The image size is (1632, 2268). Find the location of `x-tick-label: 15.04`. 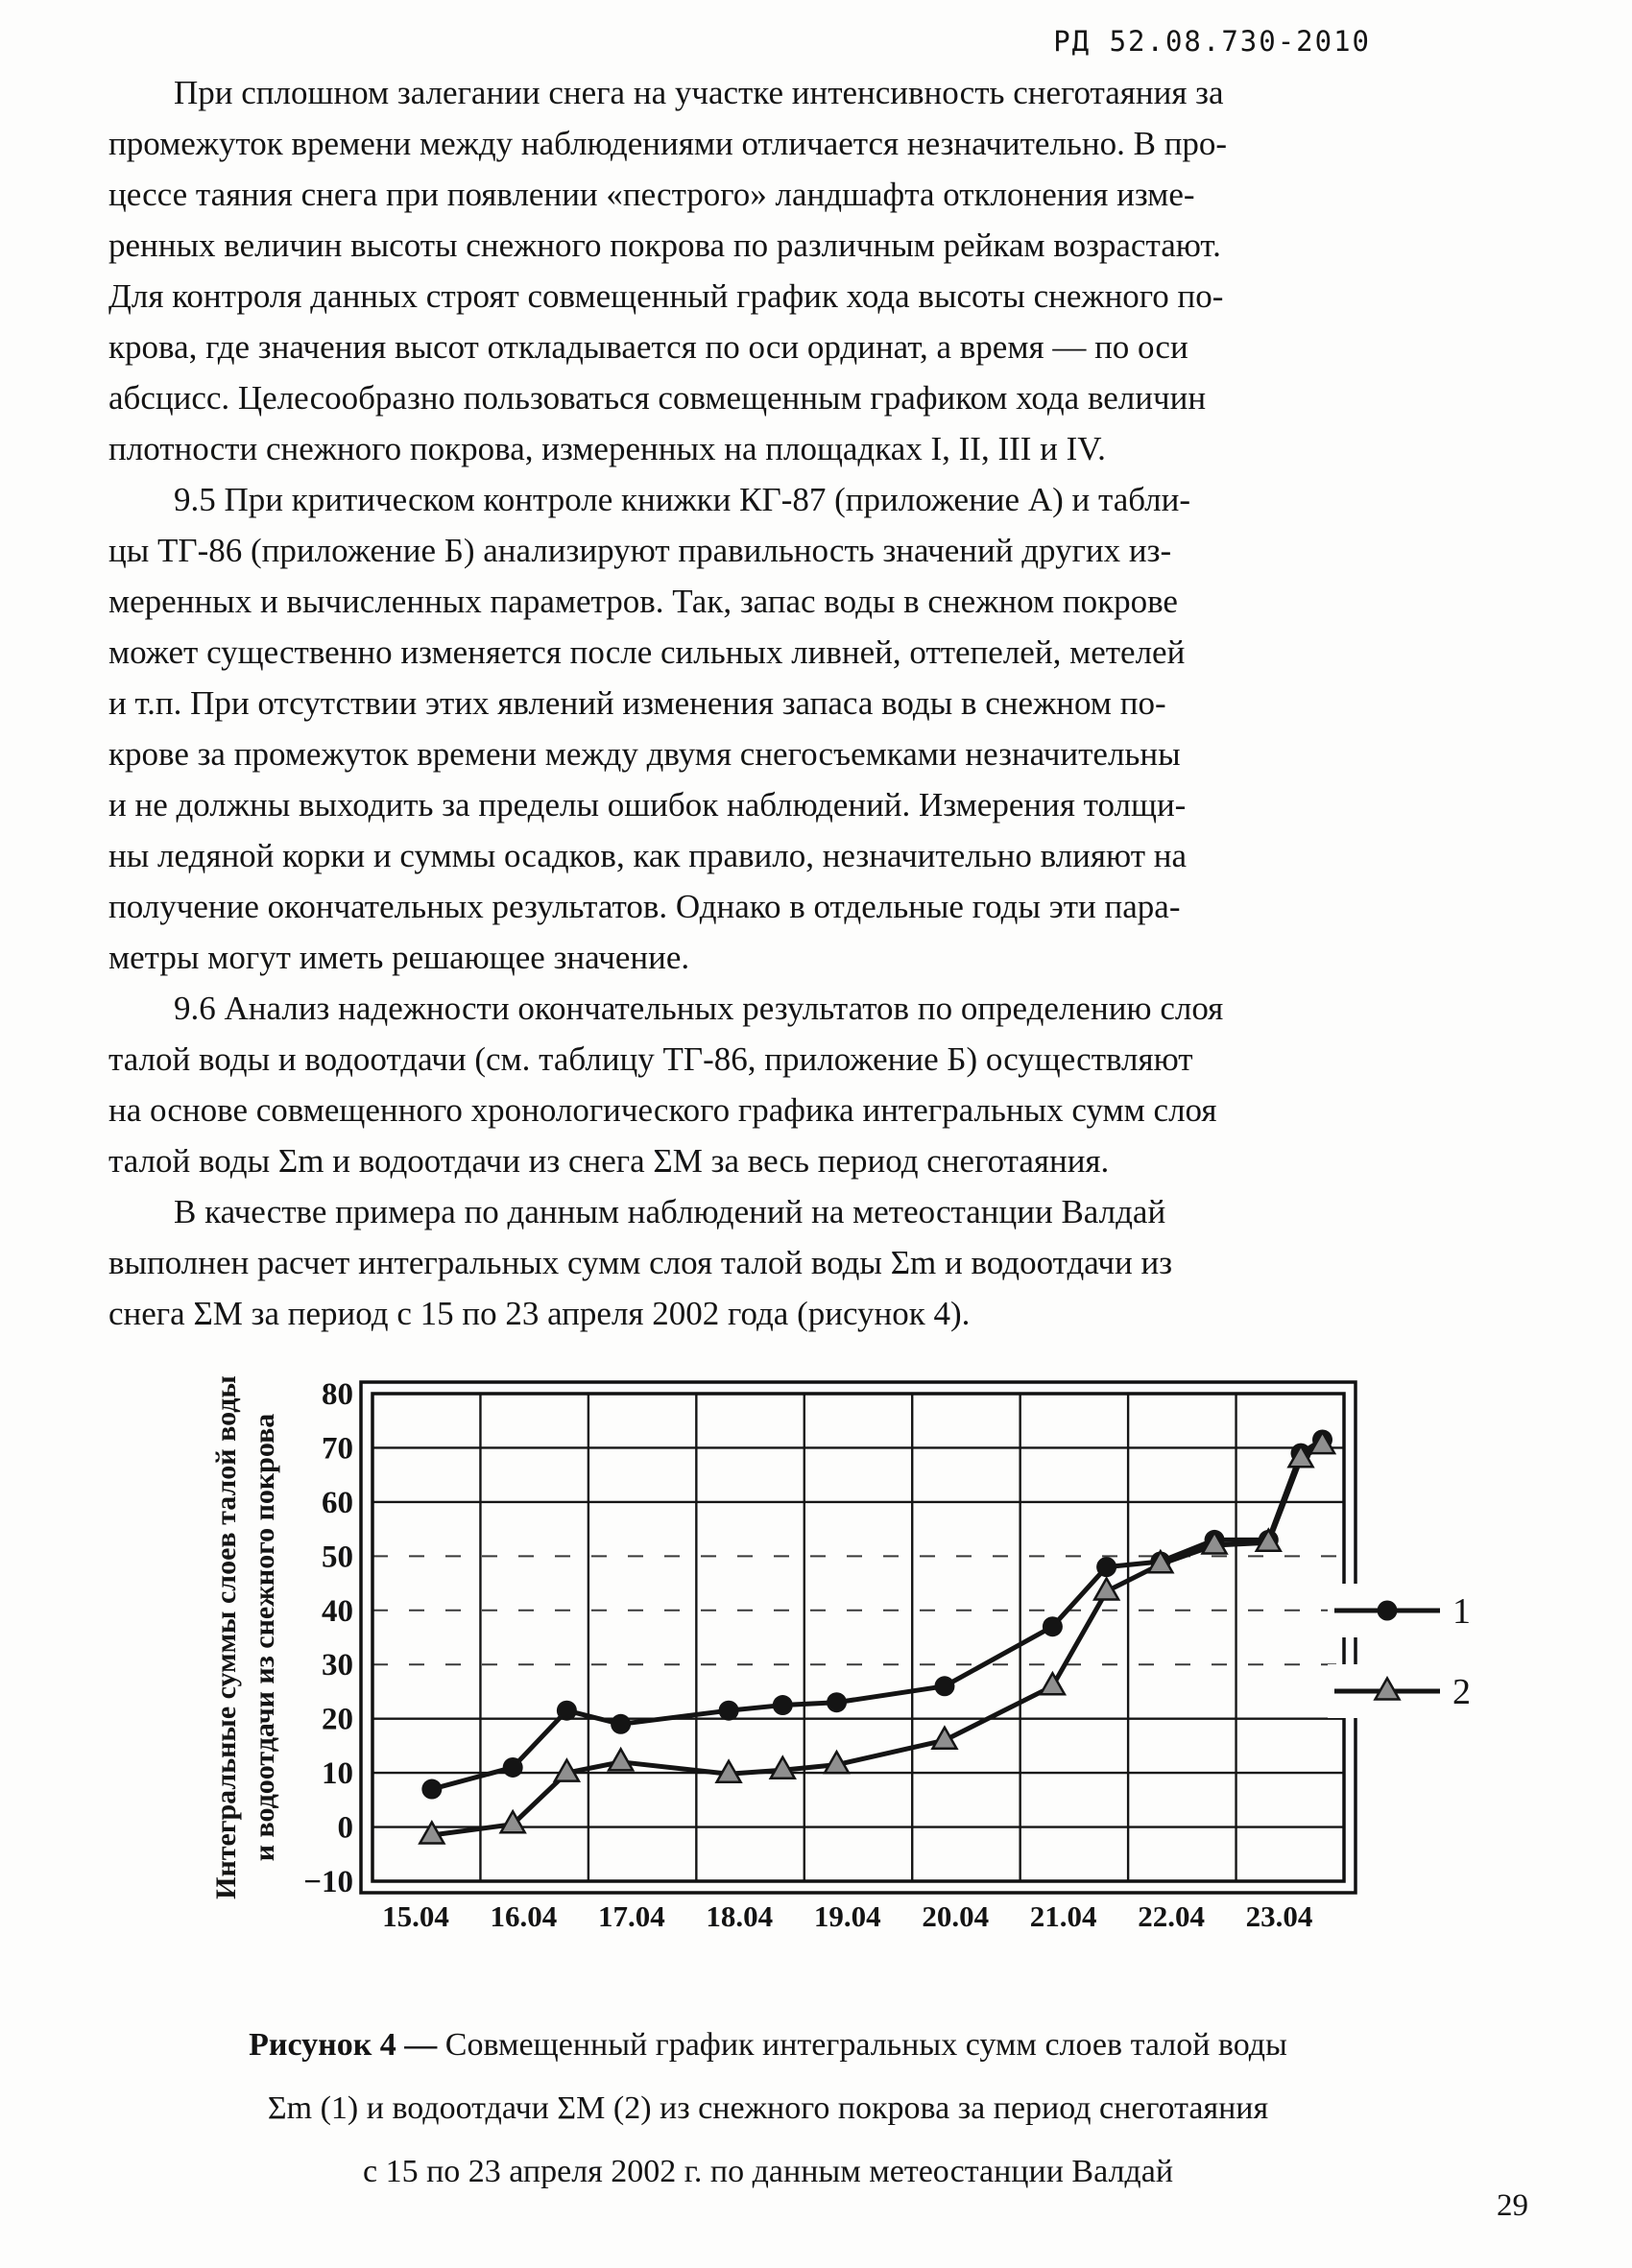

x-tick-label: 15.04 is located at coordinates (416, 1916).